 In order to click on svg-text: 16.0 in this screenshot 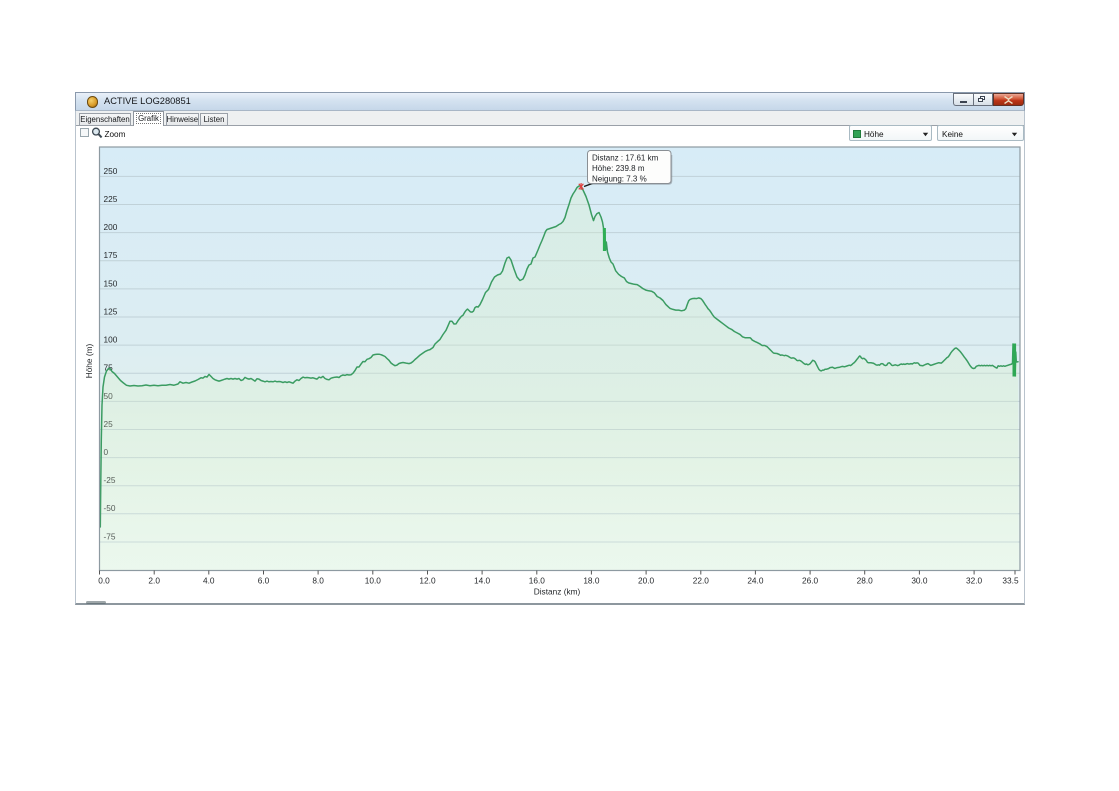, I will do `click(537, 581)`.